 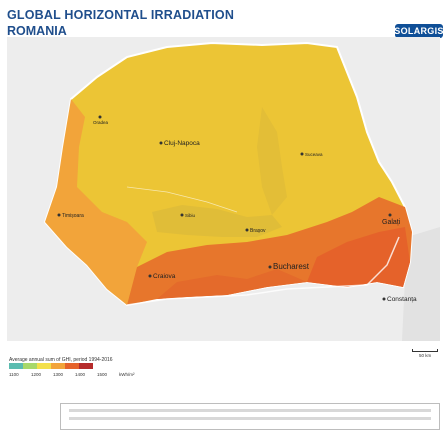 I want to click on city-timisoara: Timișoara, so click(x=70, y=216).